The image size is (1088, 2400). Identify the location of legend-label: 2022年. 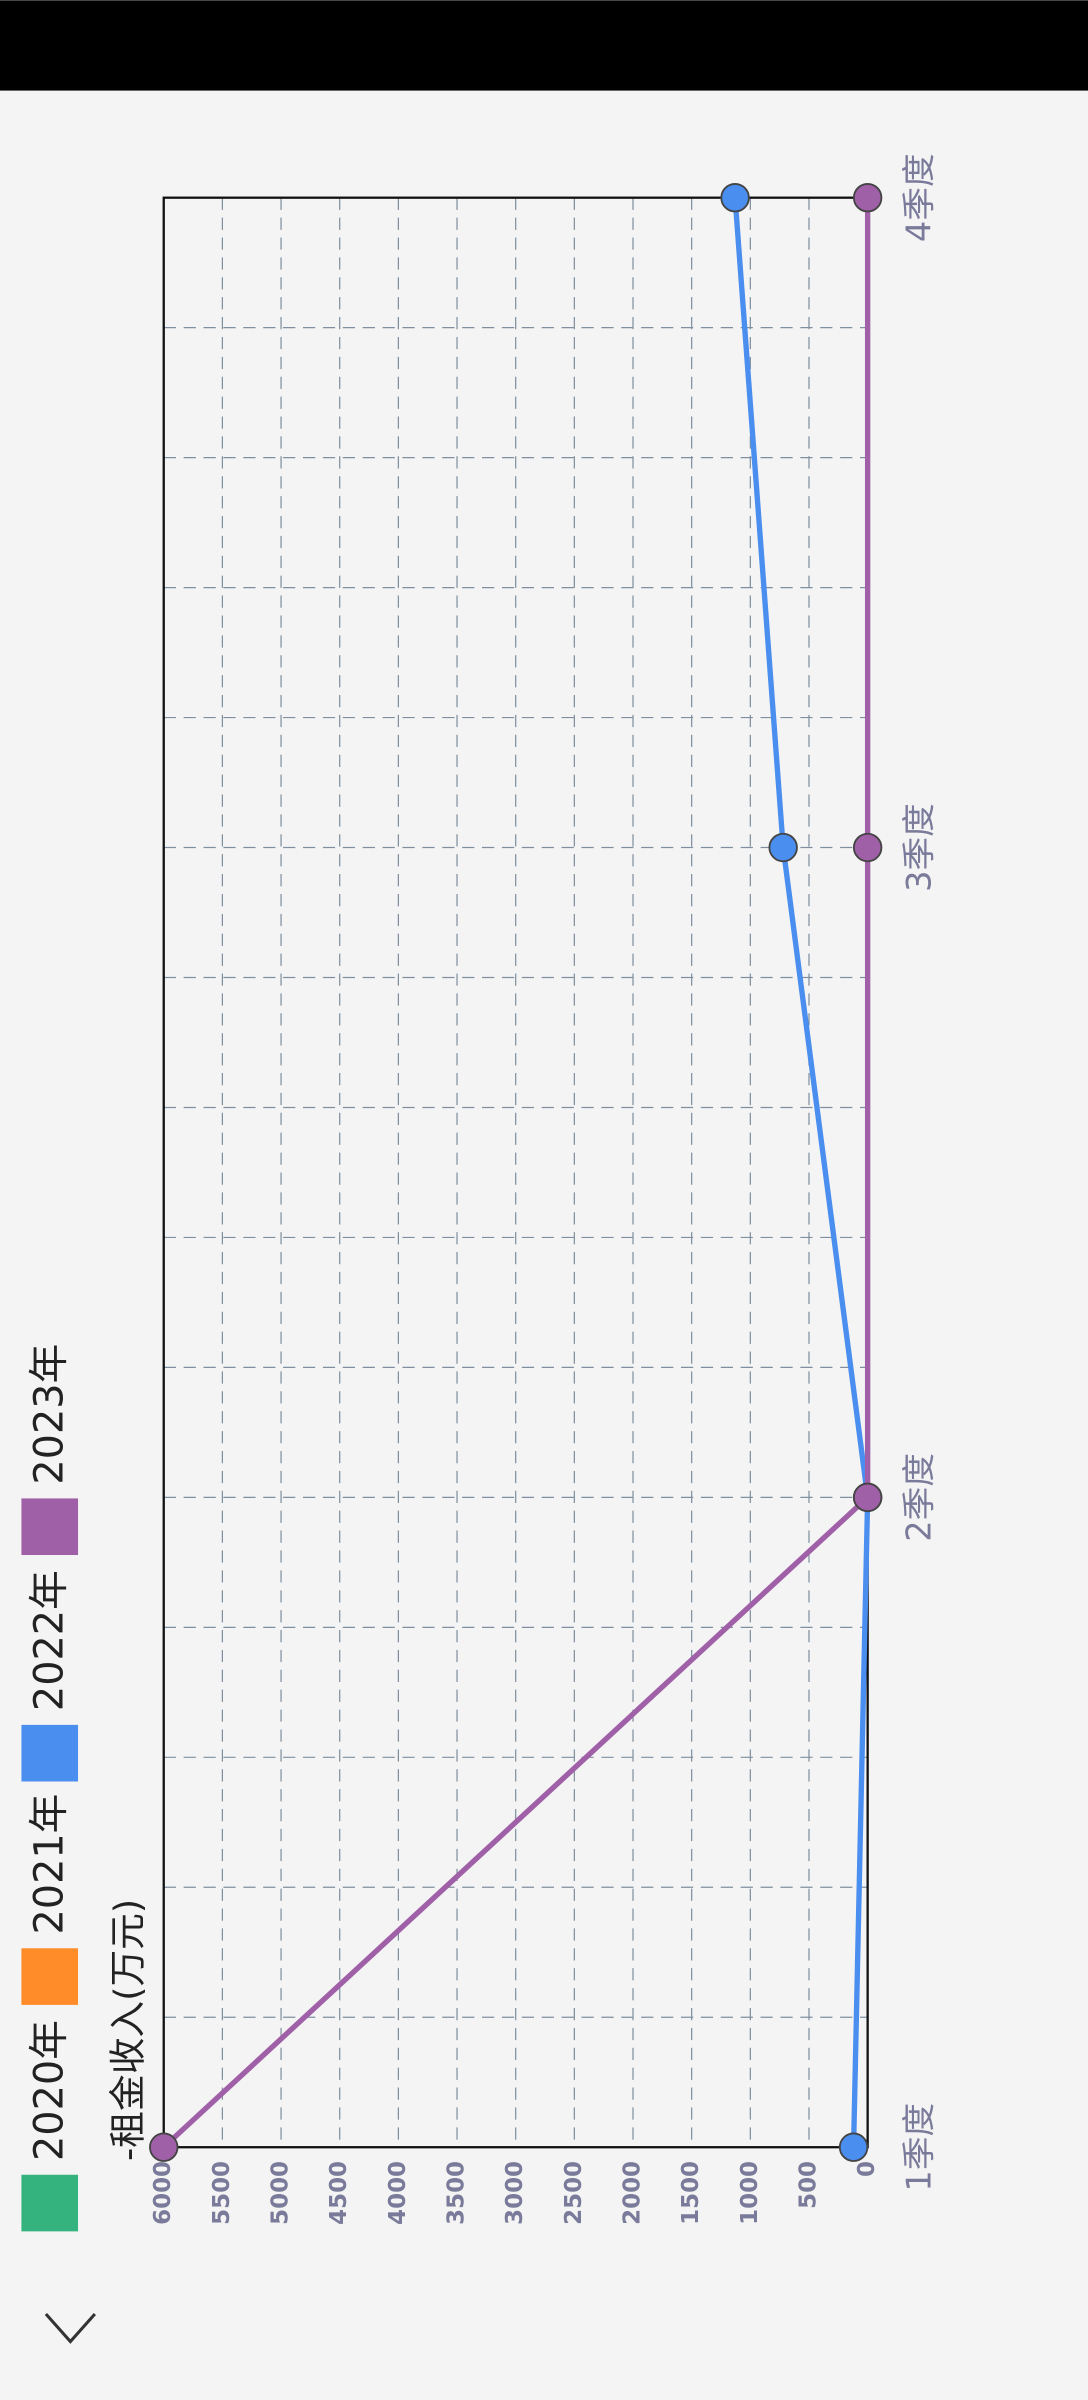
(50, 1640).